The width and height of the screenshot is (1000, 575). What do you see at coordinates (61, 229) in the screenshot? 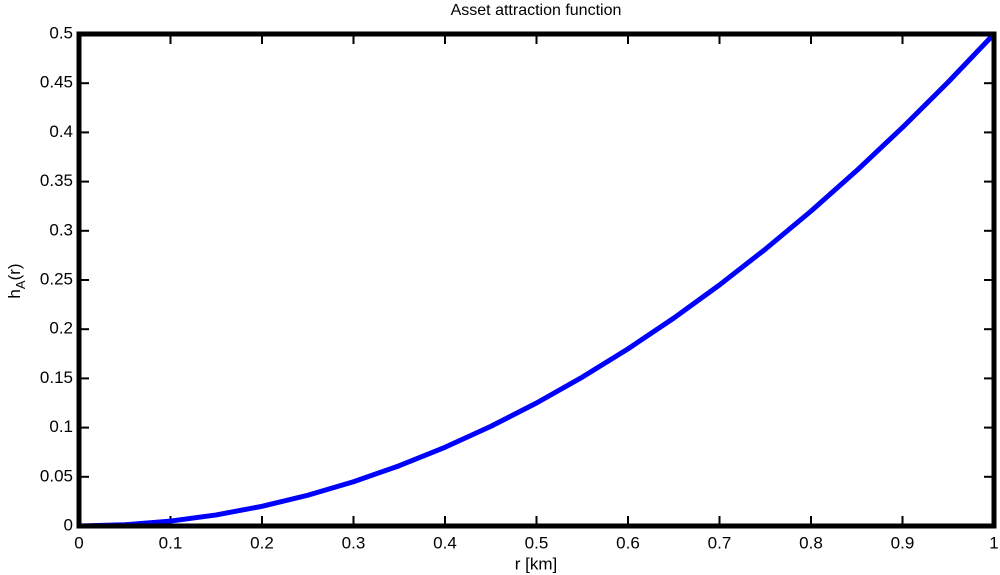
I see `y-tick-label: 0.3` at bounding box center [61, 229].